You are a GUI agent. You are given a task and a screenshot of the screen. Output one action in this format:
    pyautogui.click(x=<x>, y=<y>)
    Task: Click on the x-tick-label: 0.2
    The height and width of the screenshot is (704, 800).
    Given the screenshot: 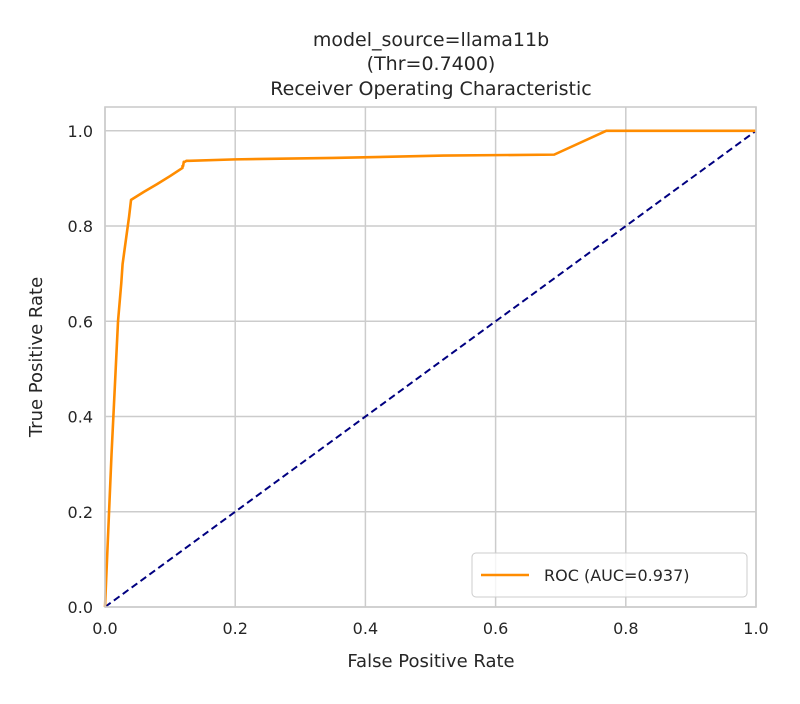 What is the action you would take?
    pyautogui.click(x=234, y=628)
    